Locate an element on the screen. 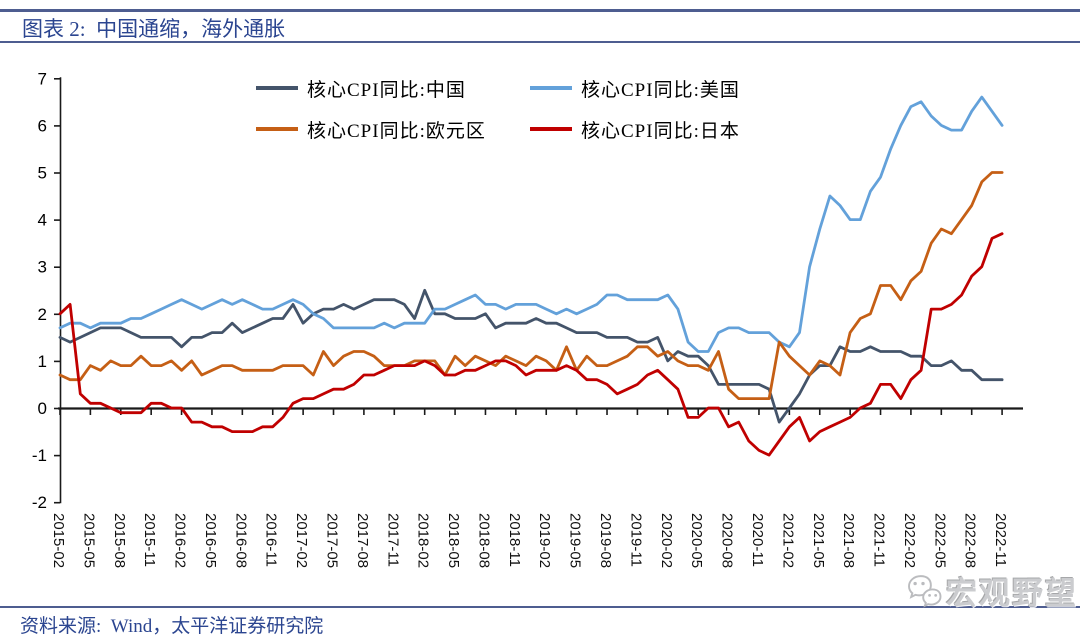  x-tick-label: 2020-02 is located at coordinates (666, 540).